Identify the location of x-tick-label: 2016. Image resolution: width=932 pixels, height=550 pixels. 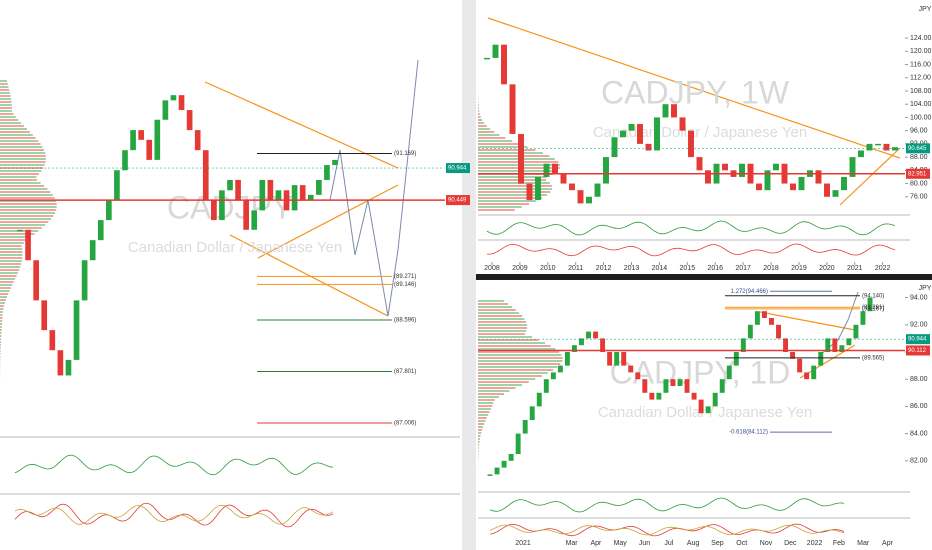
(715, 268).